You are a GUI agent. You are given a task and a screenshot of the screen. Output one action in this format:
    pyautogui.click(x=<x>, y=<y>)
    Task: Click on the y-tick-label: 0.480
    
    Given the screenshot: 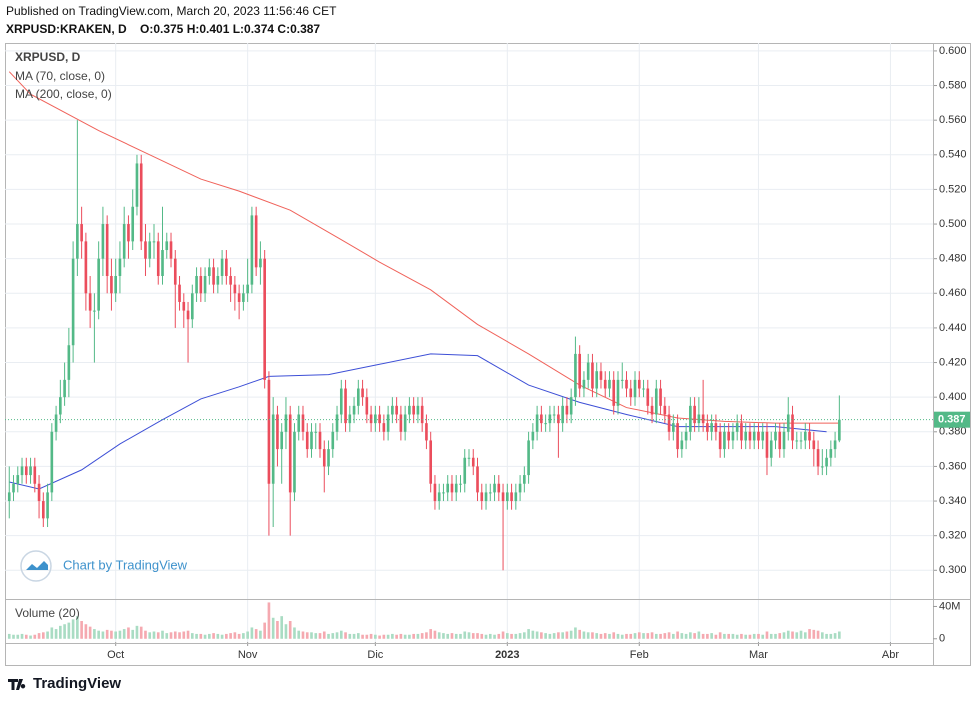 What is the action you would take?
    pyautogui.click(x=953, y=259)
    